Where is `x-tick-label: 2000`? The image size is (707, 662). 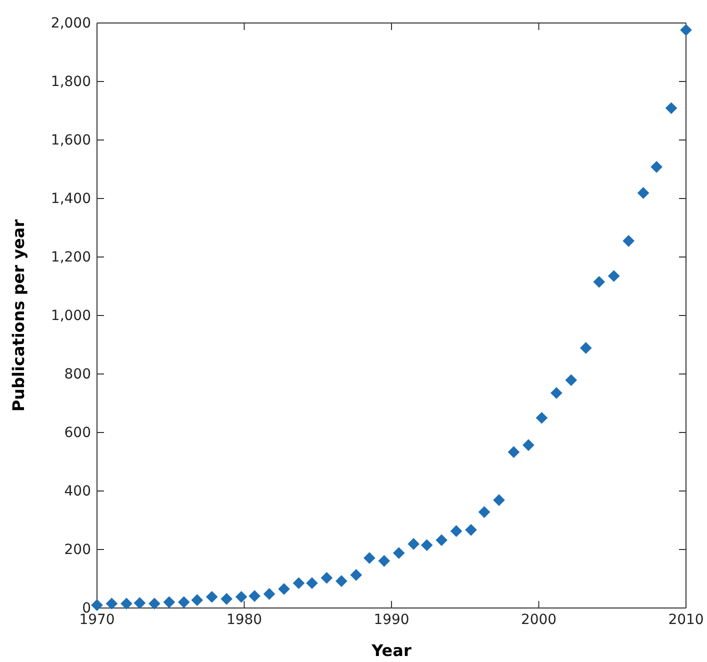 x-tick-label: 2000 is located at coordinates (538, 620).